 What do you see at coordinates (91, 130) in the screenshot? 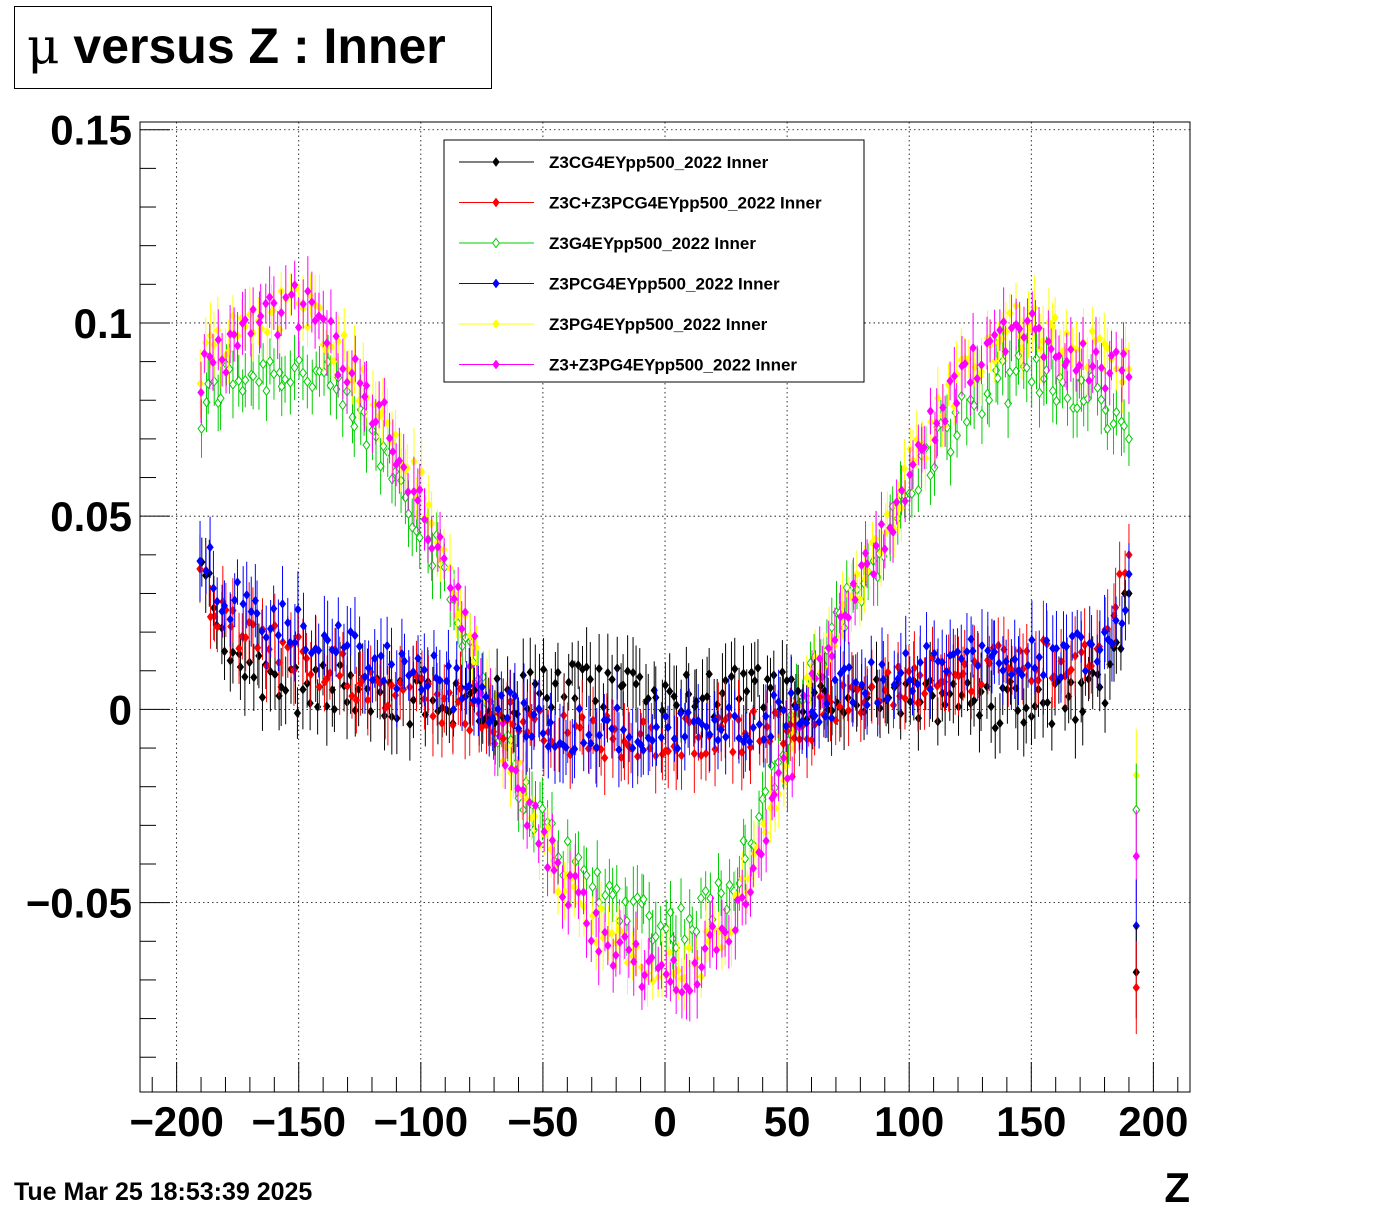
I see `y-tick-label: 0.15` at bounding box center [91, 130].